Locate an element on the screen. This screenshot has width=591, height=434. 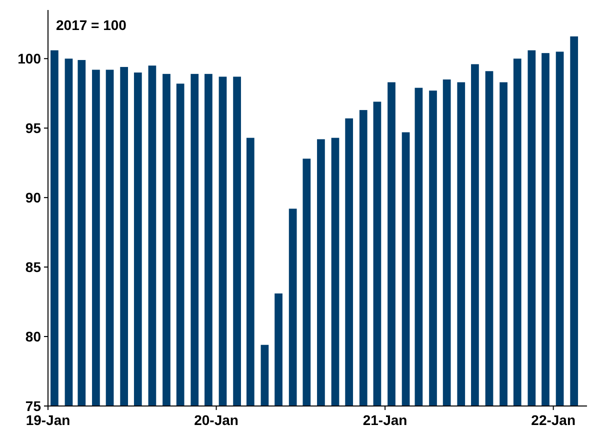
y-tick-label: 80 is located at coordinates (33, 336).